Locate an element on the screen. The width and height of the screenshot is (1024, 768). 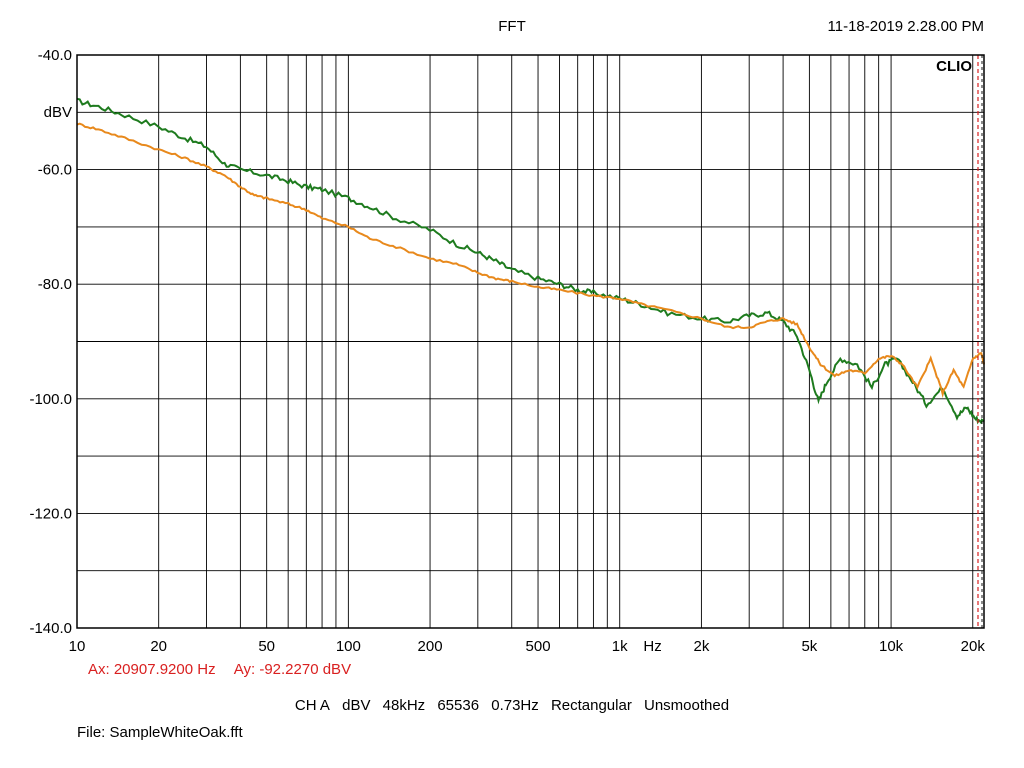
x-axis-ticks: 10 20 50 100 200 500 1k 2k 5k 10k 20k is located at coordinates (527, 646).